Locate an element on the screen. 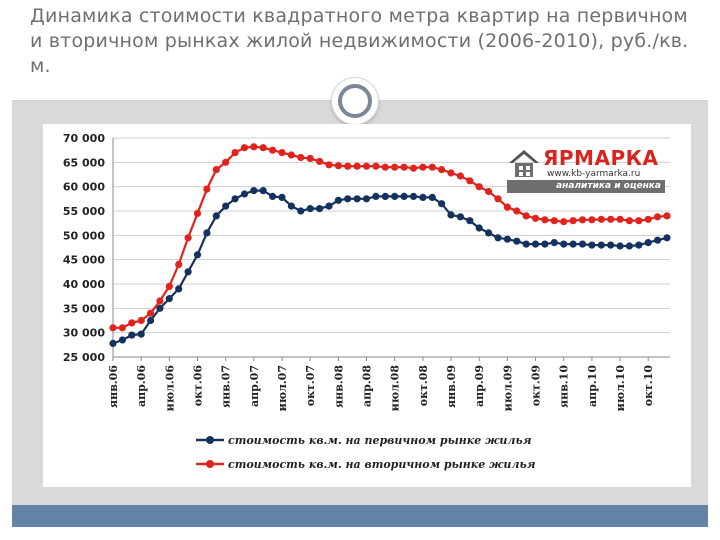 This screenshot has height=540, width=720. logo-url: www.kb-yarmarka.ru is located at coordinates (594, 174).